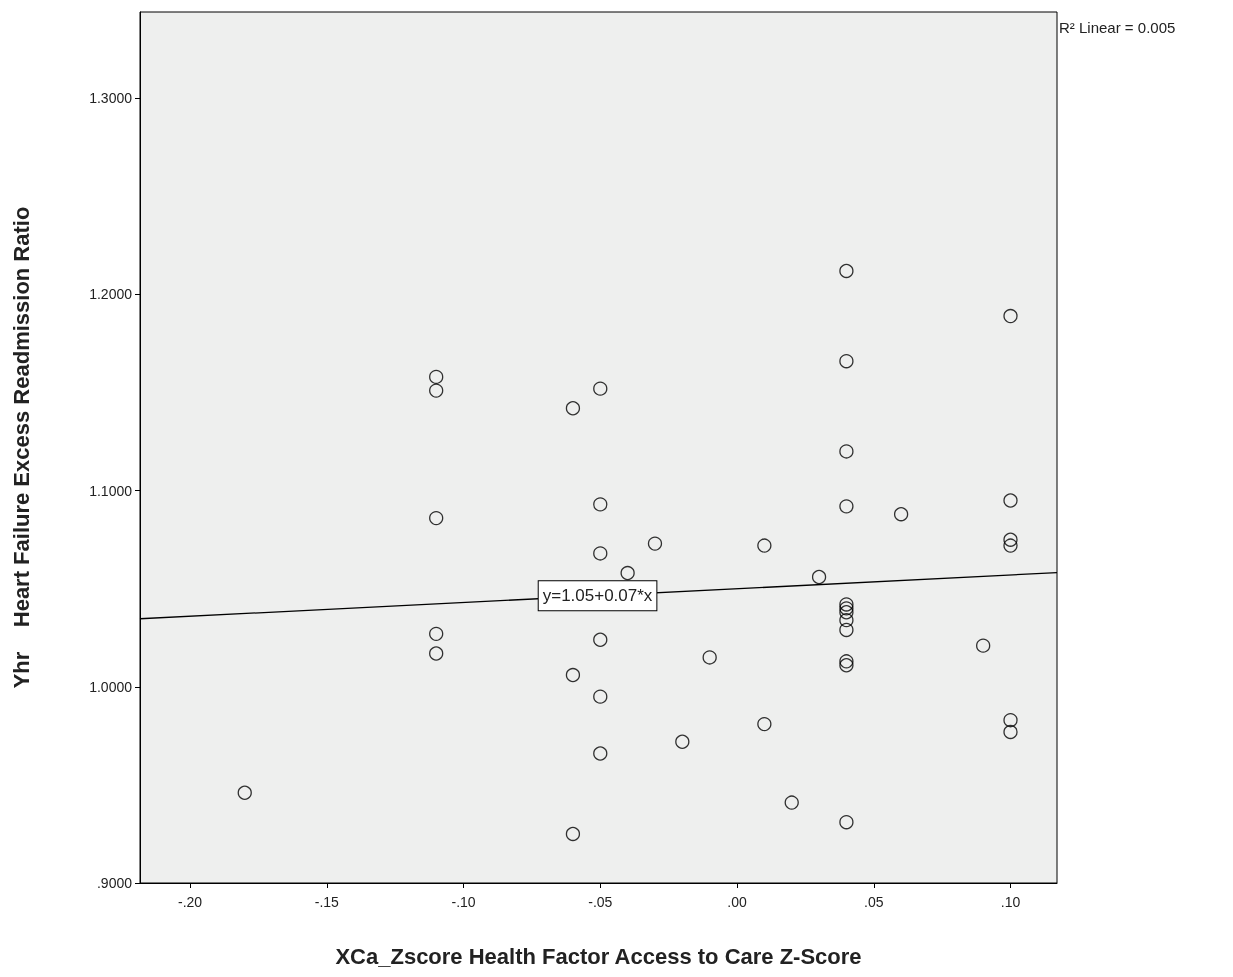 This screenshot has width=1233, height=977. What do you see at coordinates (1117, 27) in the screenshot?
I see `text: R² Linear = 0.005` at bounding box center [1117, 27].